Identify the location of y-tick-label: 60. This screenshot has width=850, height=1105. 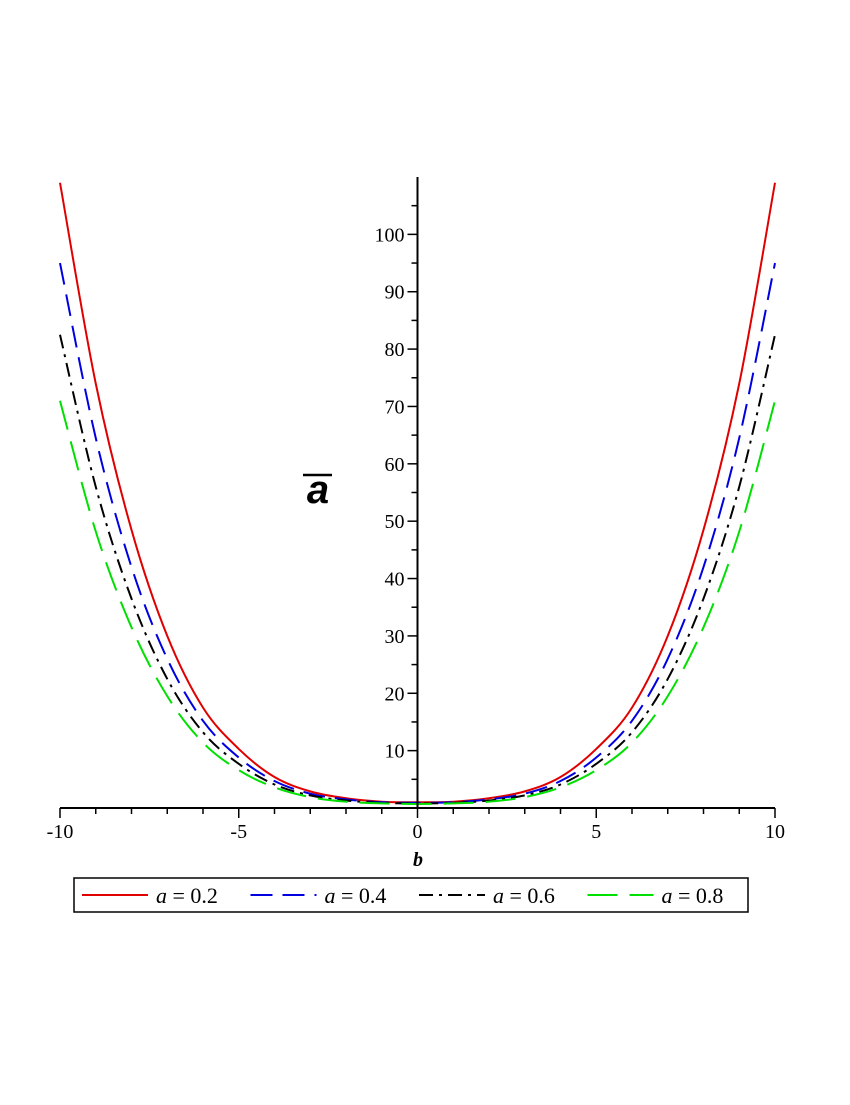
(395, 465).